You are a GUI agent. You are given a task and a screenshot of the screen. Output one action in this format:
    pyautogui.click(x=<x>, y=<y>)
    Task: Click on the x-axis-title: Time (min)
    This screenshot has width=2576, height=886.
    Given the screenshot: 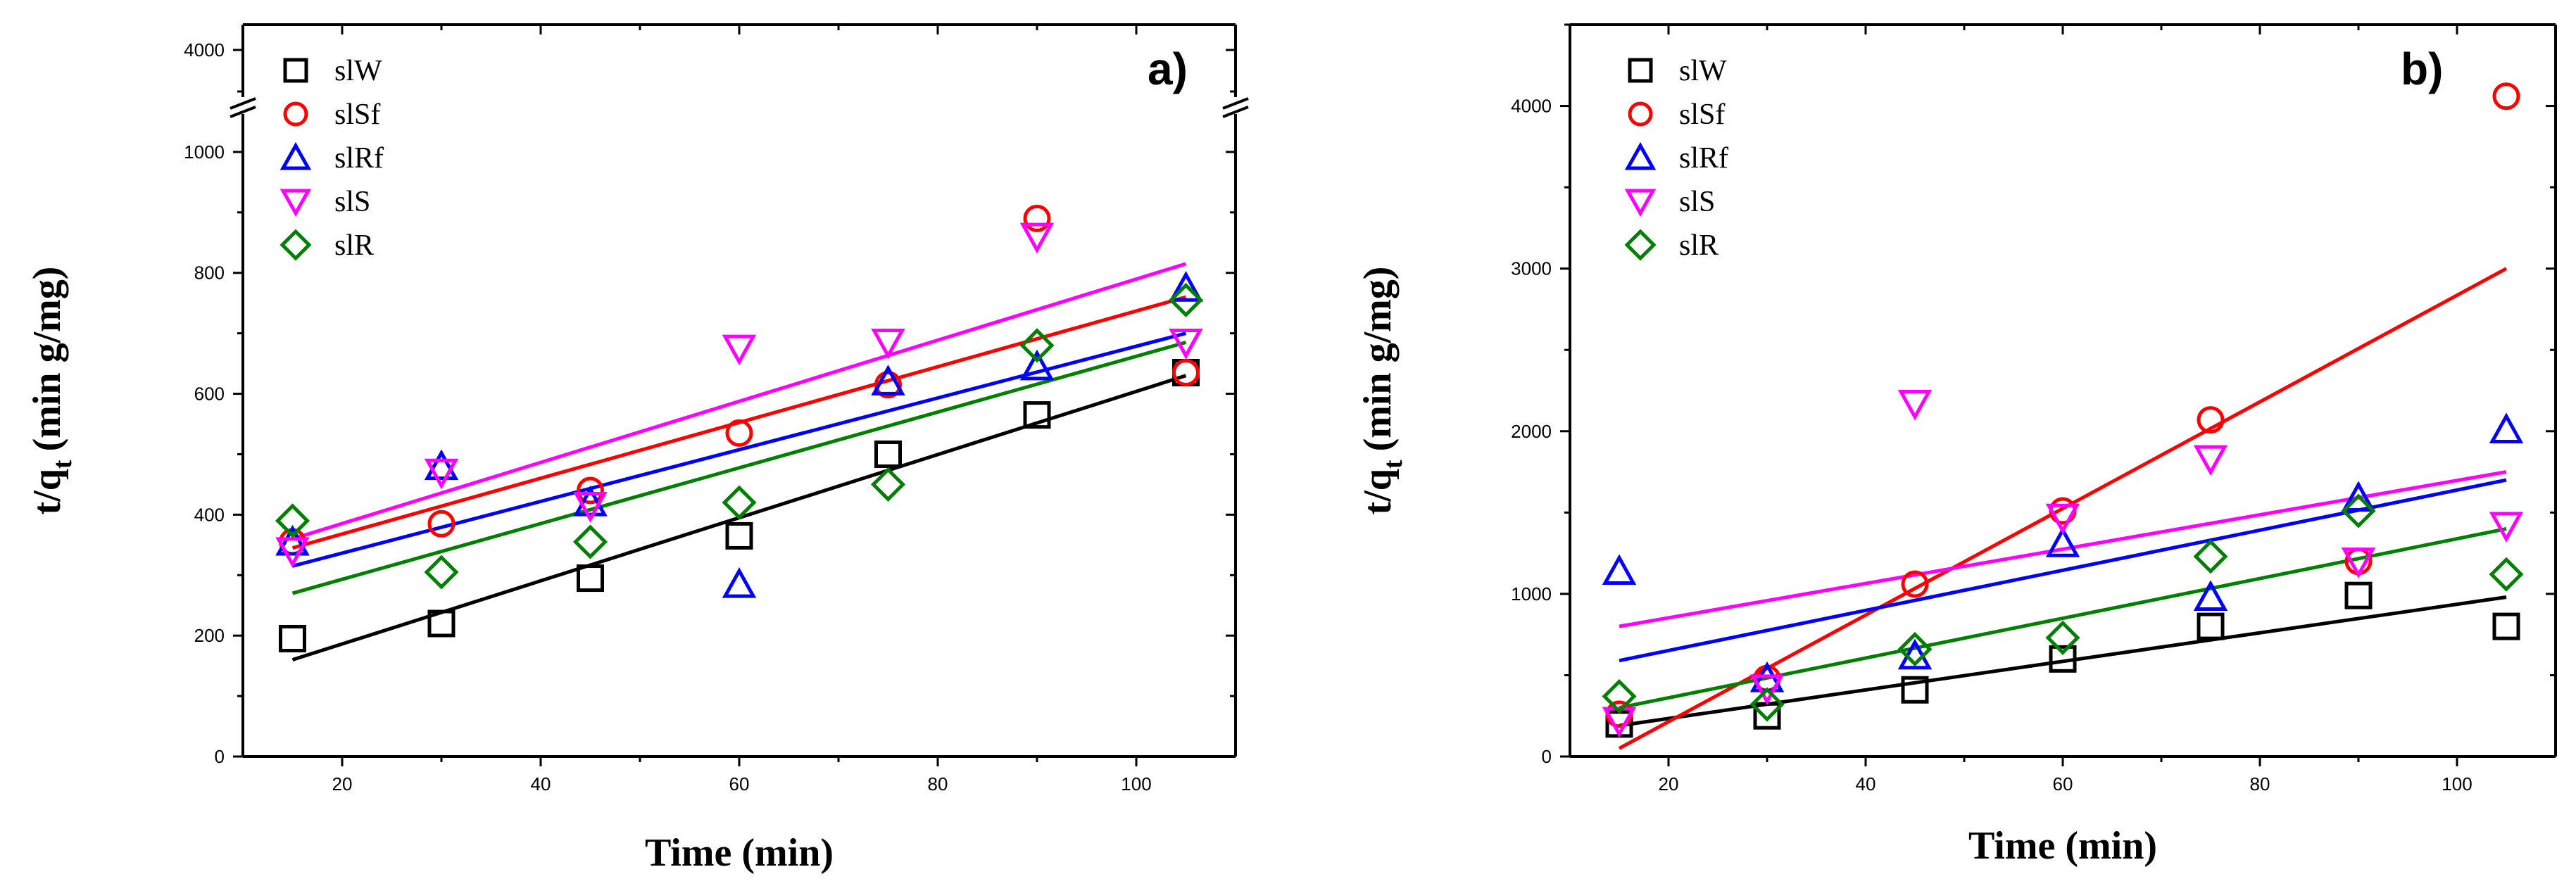 What is the action you would take?
    pyautogui.click(x=739, y=853)
    